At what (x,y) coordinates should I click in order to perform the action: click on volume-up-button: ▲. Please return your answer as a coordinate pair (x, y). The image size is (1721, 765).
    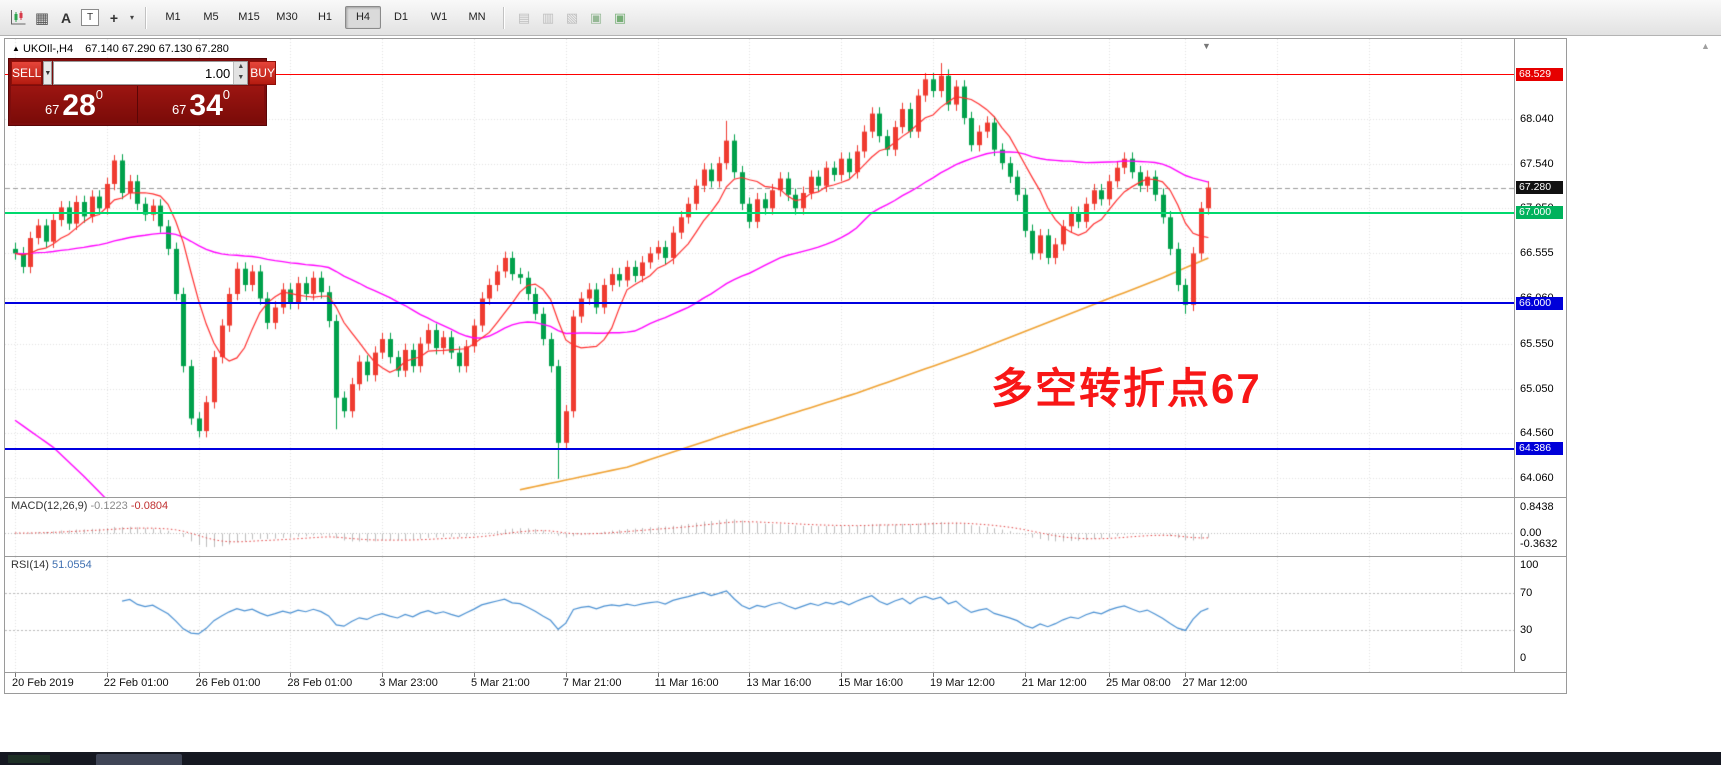
    Looking at the image, I should click on (241, 66).